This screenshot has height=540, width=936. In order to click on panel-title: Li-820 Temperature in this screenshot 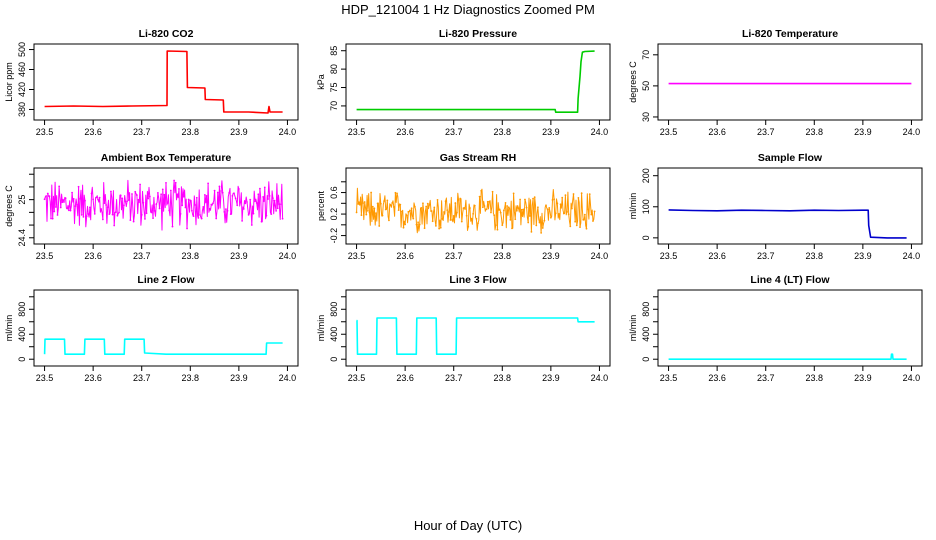, I will do `click(790, 34)`.